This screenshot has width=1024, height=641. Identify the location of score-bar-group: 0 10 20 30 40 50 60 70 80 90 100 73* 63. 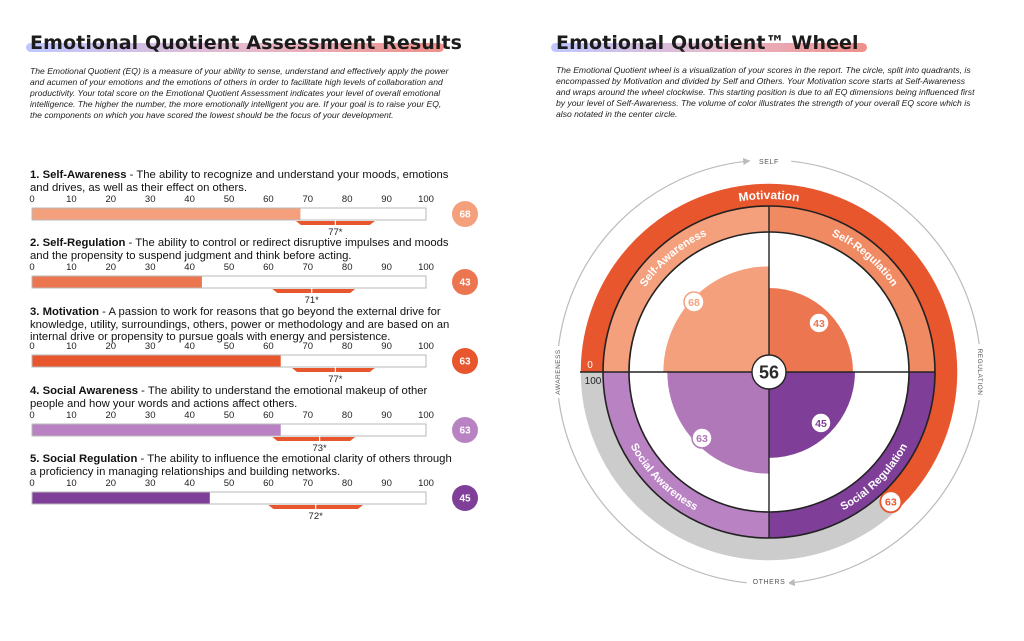
(253, 432).